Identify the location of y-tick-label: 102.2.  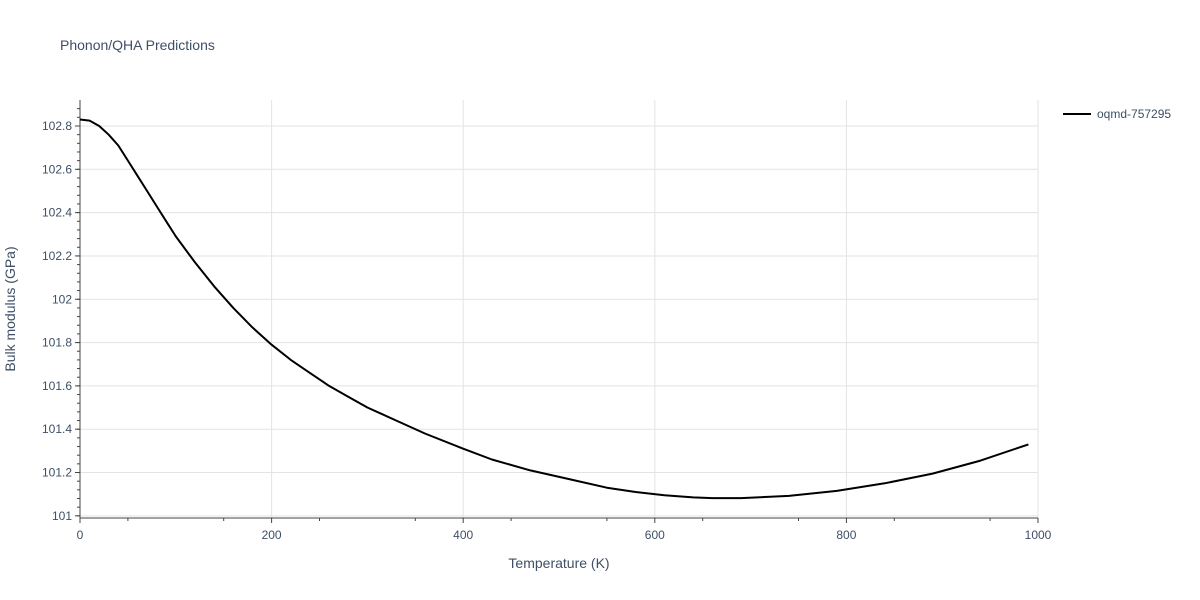
(57, 256).